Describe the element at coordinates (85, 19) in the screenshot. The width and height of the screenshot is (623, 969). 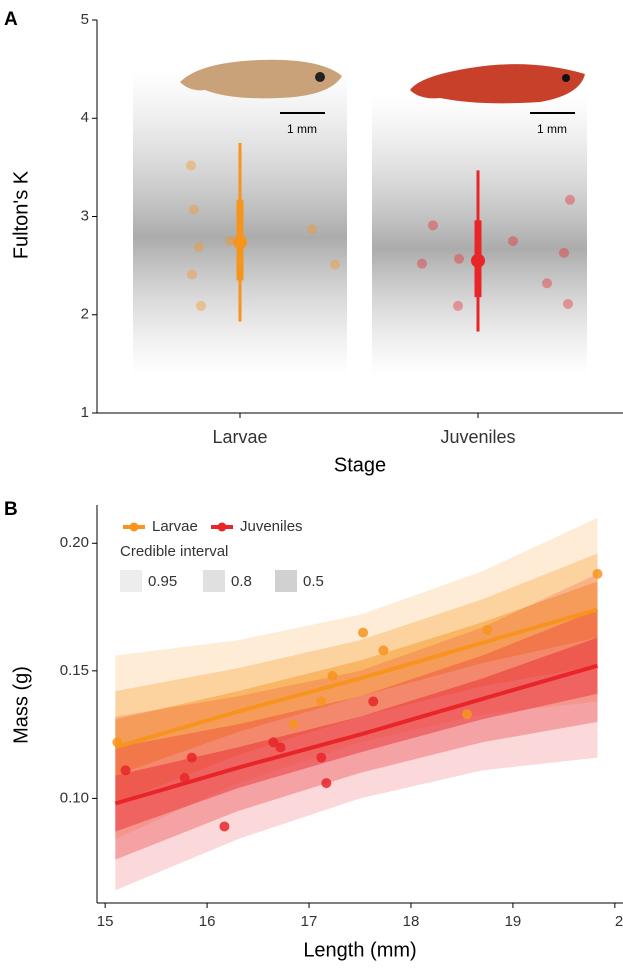
I see `y-tick-label: 5` at that location.